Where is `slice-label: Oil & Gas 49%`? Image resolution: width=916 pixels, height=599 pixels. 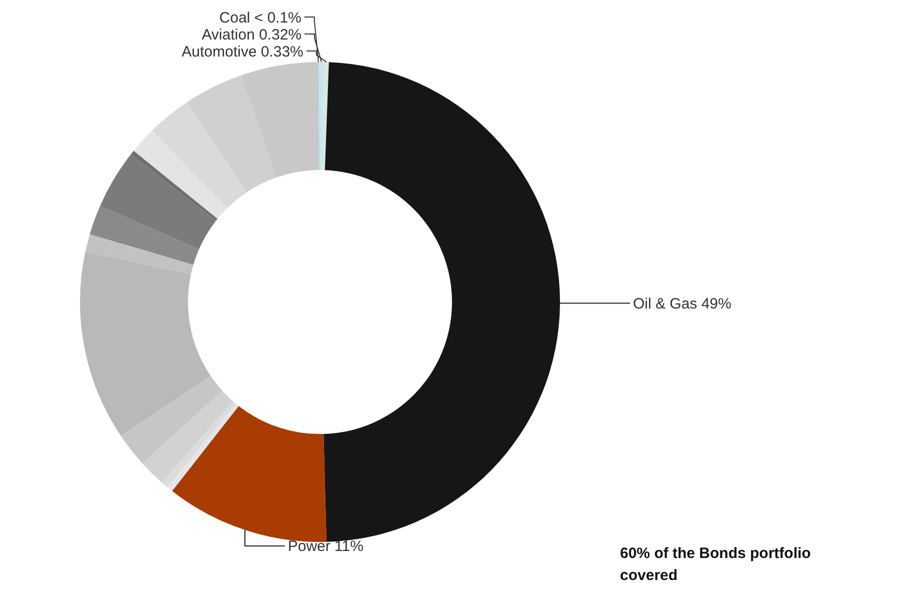 slice-label: Oil & Gas 49% is located at coordinates (682, 303).